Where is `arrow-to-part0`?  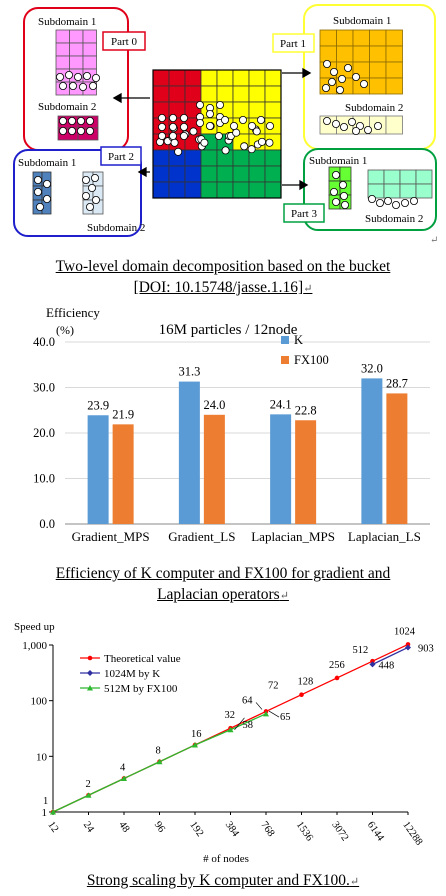
arrow-to-part0 is located at coordinates (117, 98).